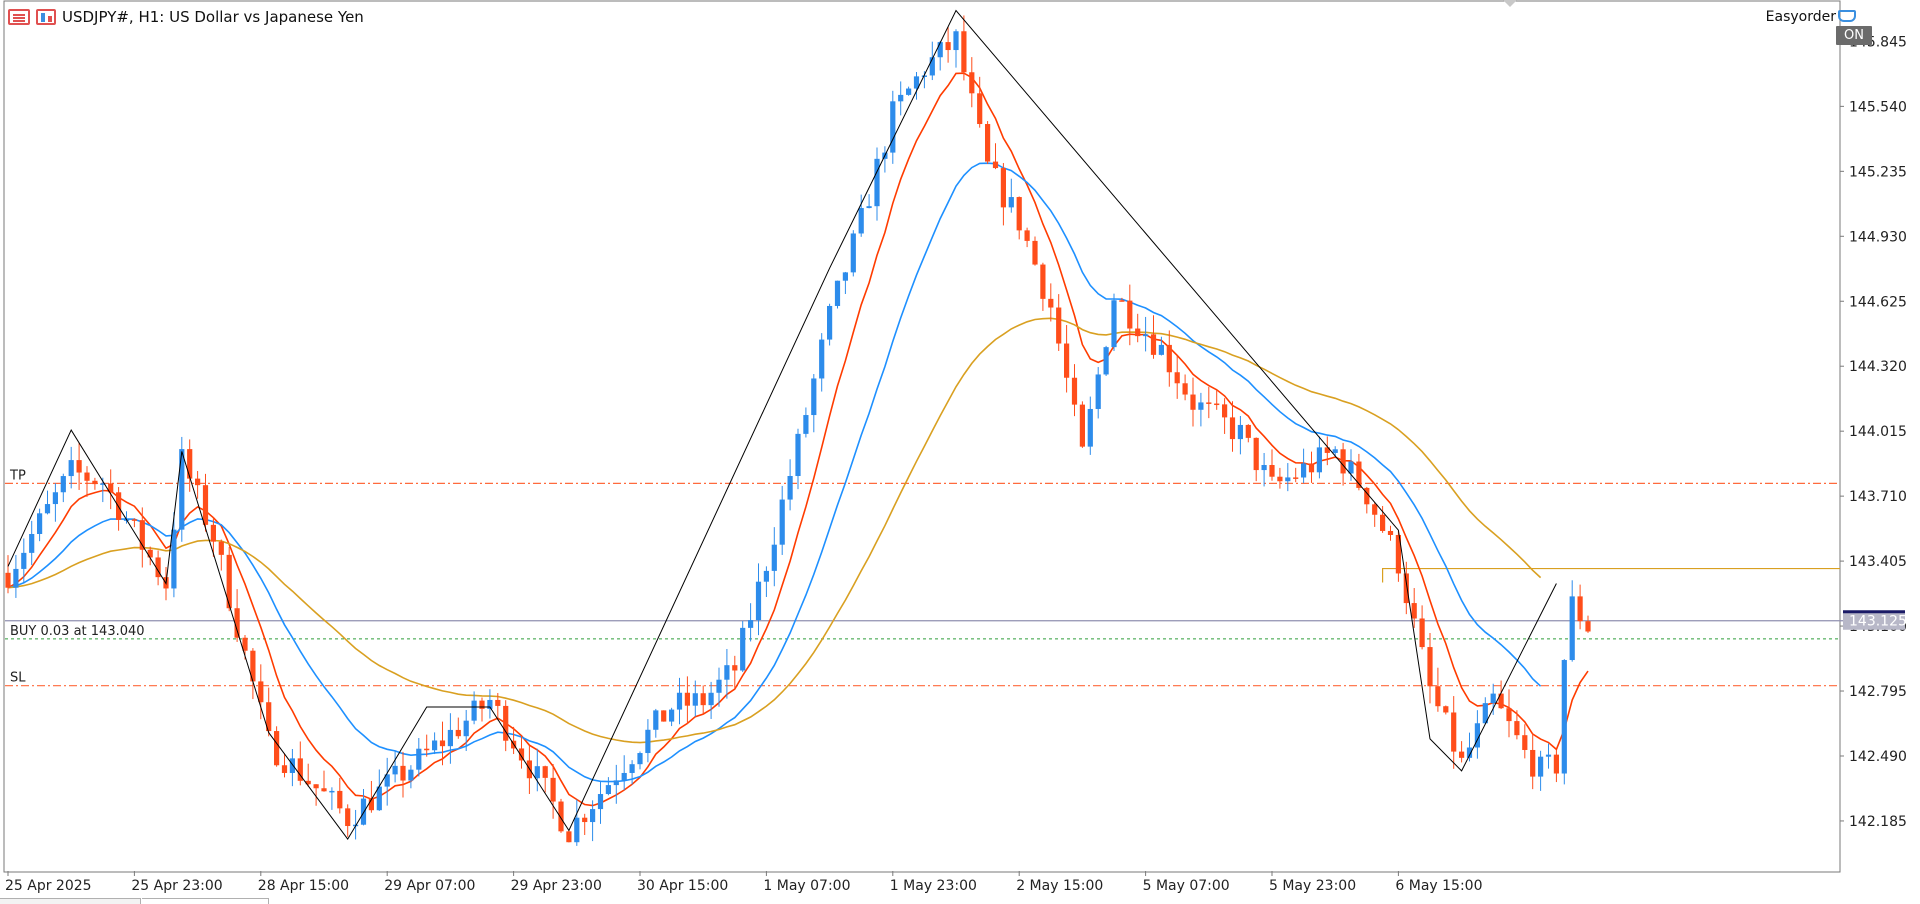  I want to click on tp-label: TP, so click(17, 475).